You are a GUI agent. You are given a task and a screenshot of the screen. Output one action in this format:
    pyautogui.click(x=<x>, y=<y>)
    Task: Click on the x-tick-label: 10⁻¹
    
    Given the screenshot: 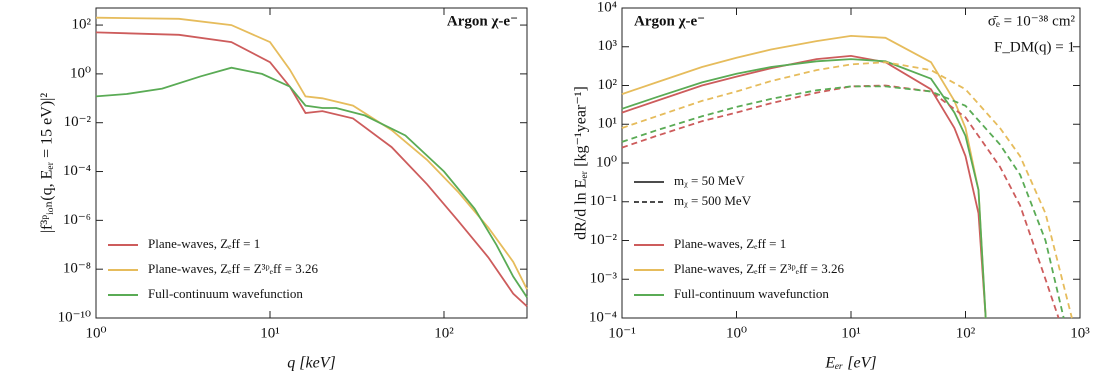 What is the action you would take?
    pyautogui.click(x=621, y=333)
    